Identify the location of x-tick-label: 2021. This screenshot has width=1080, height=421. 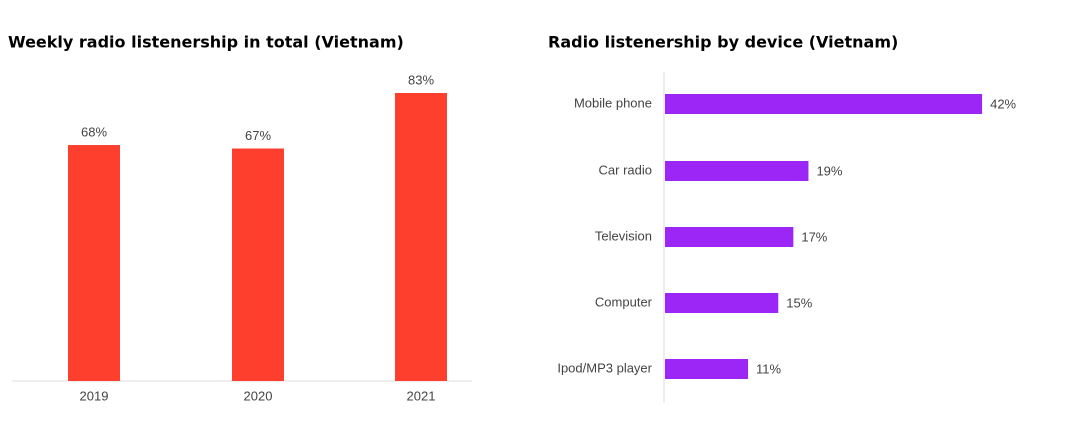
(421, 395).